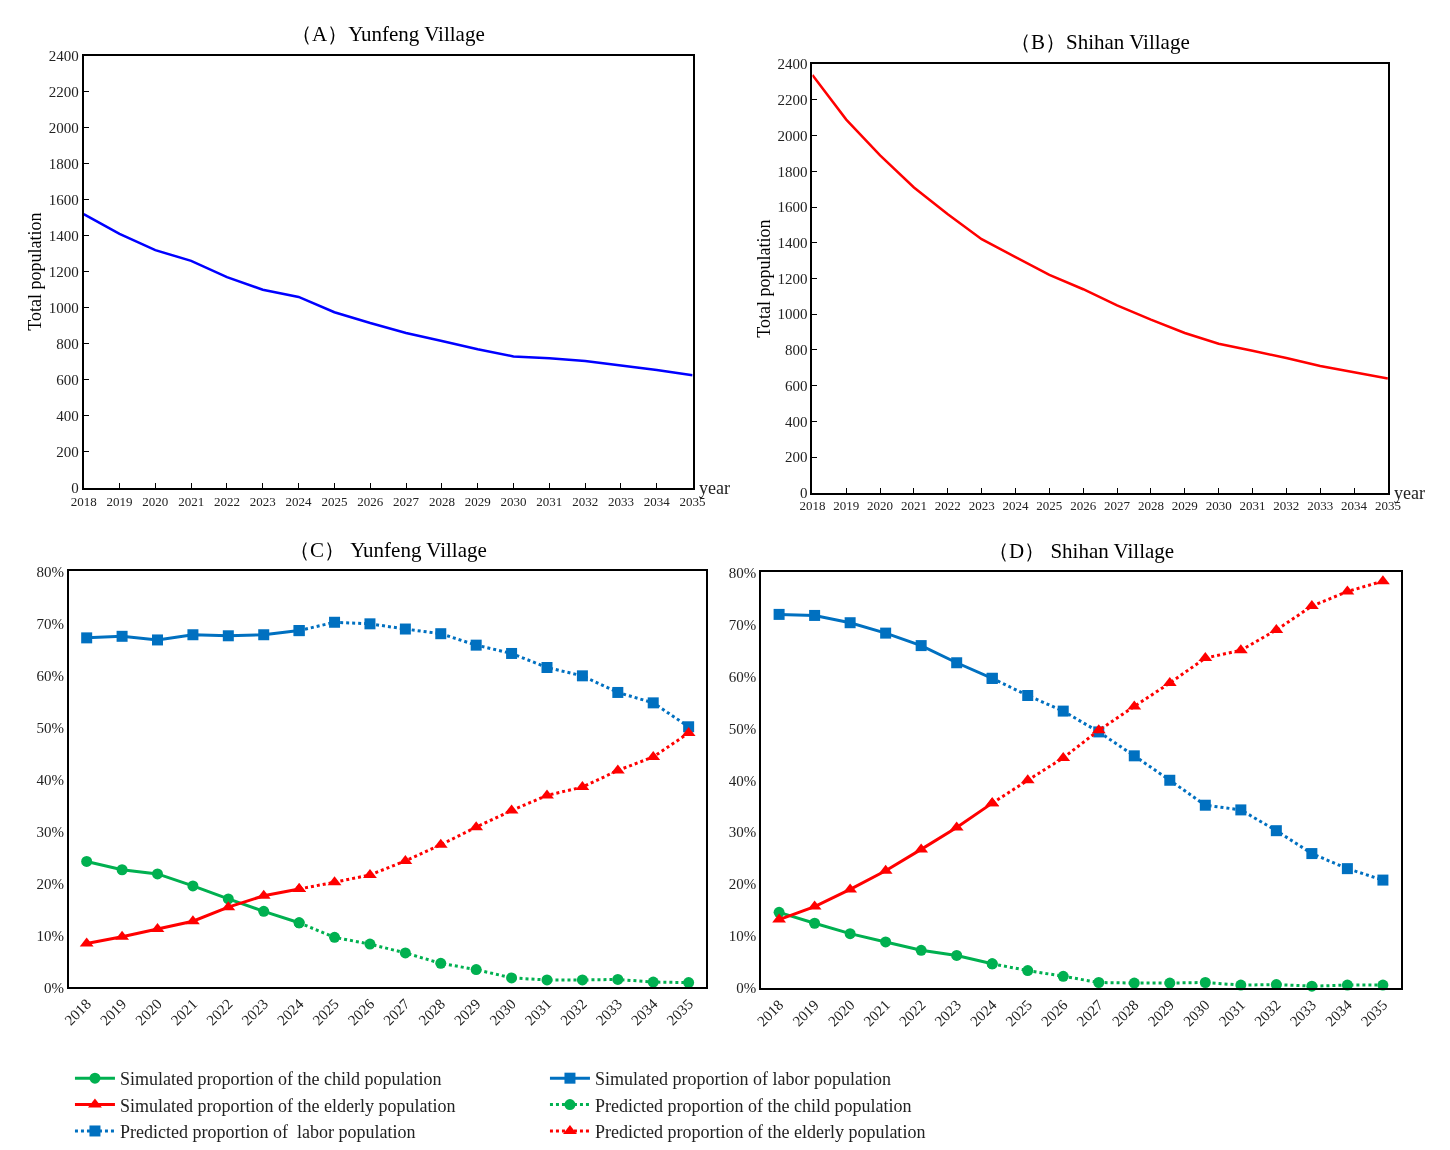 This screenshot has width=1450, height=1150. I want to click on legend-label: Simulated proportion of labor population, so click(742, 1079).